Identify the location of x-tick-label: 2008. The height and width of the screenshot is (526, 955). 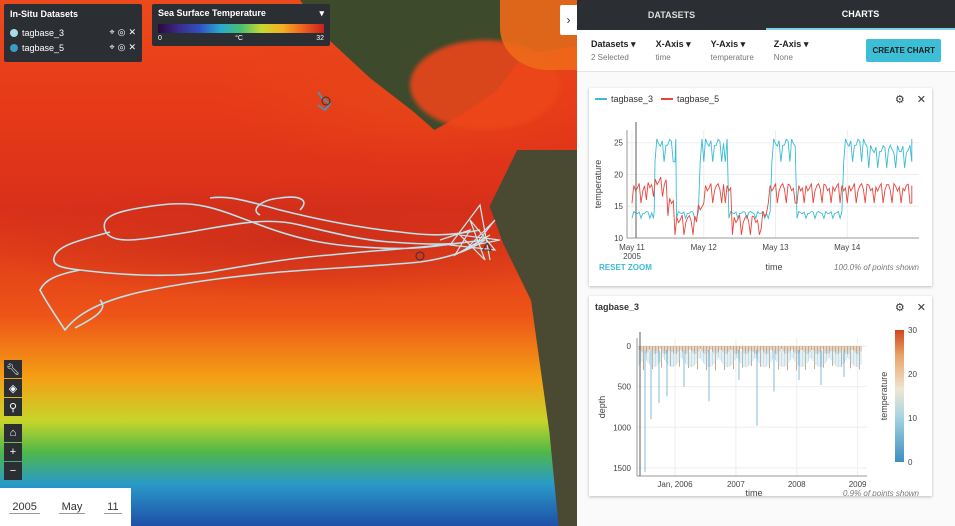
(797, 484).